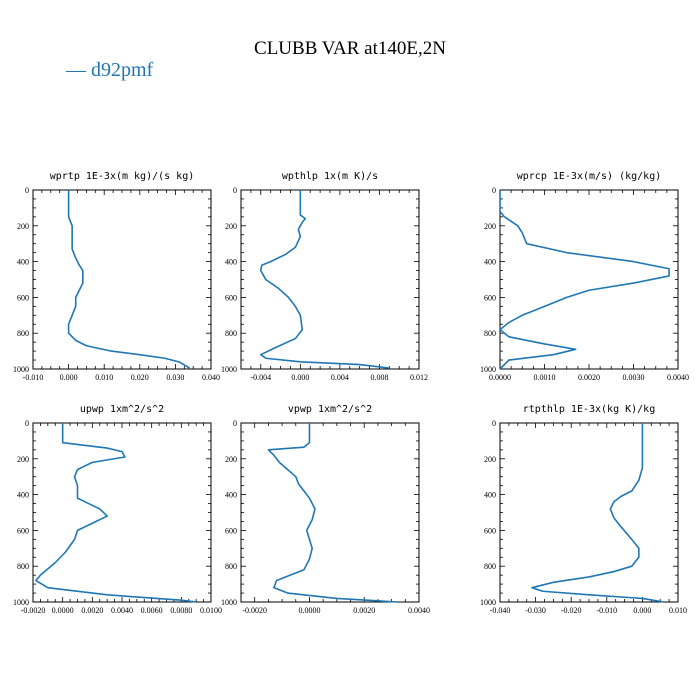 This screenshot has height=700, width=700. What do you see at coordinates (181, 610) in the screenshot?
I see `x-tick-label: 0.0080` at bounding box center [181, 610].